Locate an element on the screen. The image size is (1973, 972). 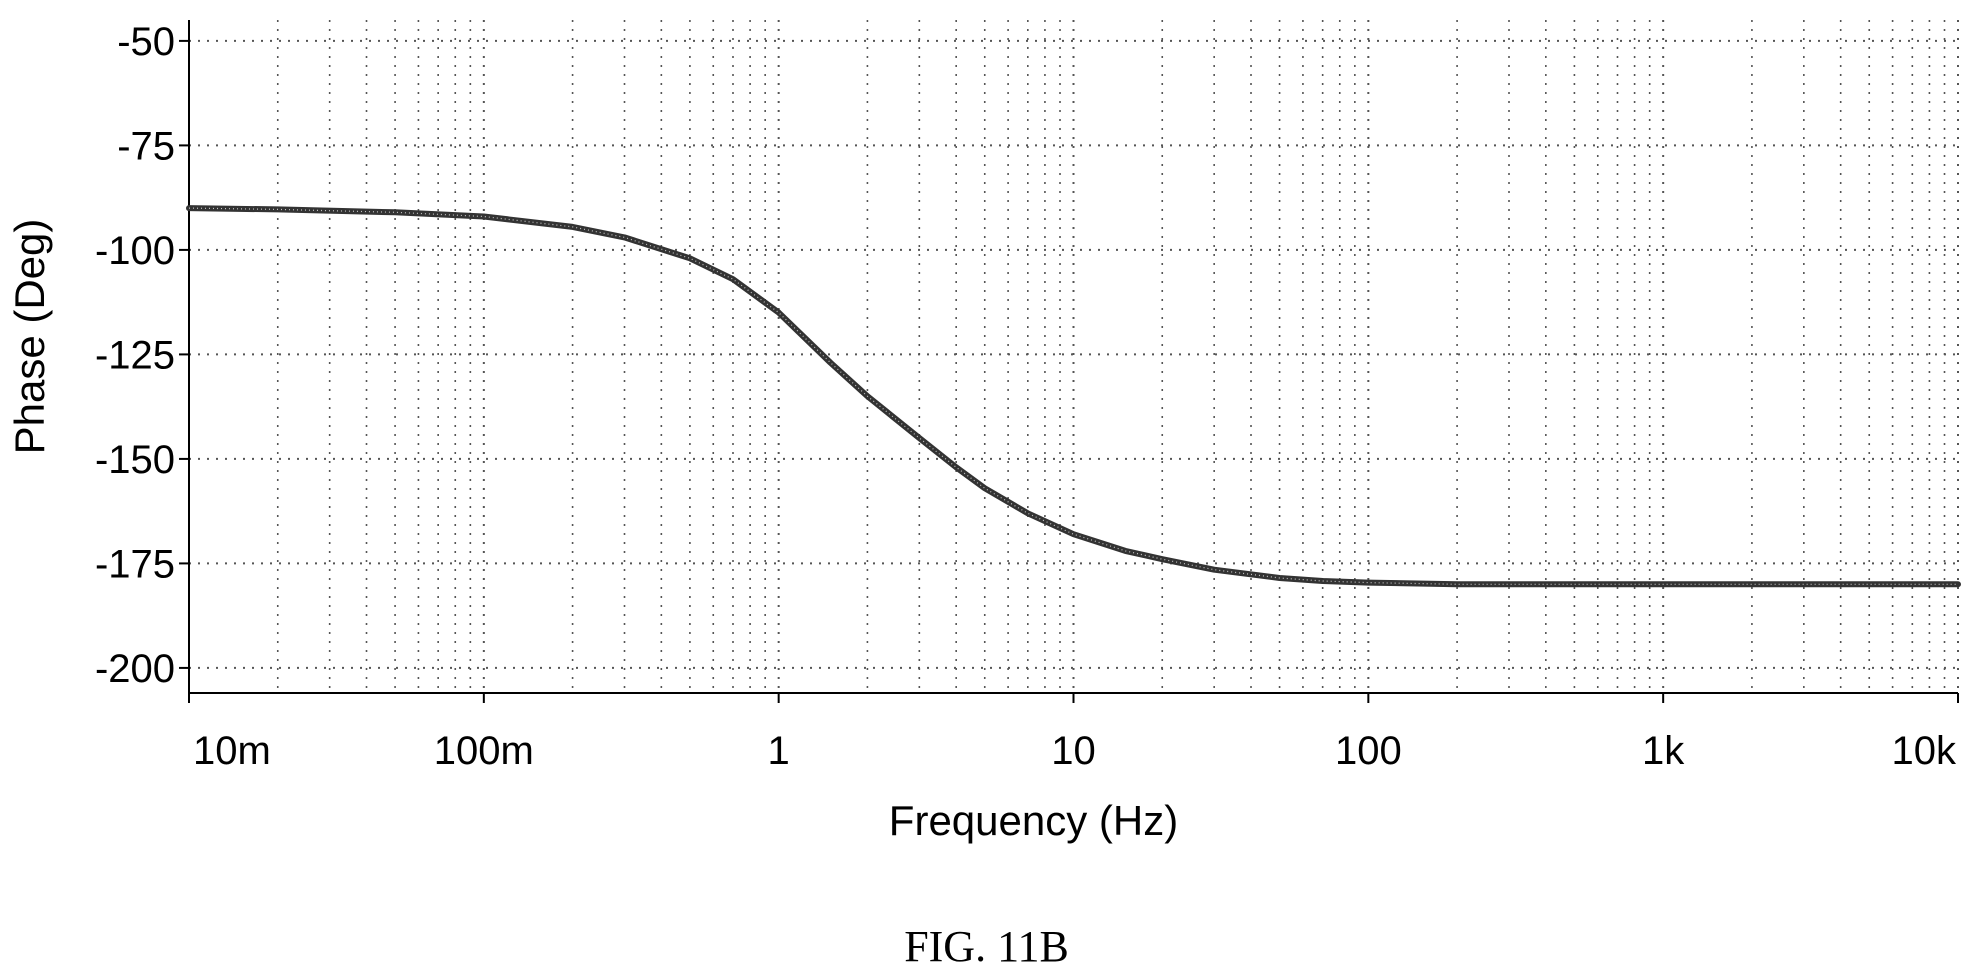
y-tick-label: -150 is located at coordinates (135, 460).